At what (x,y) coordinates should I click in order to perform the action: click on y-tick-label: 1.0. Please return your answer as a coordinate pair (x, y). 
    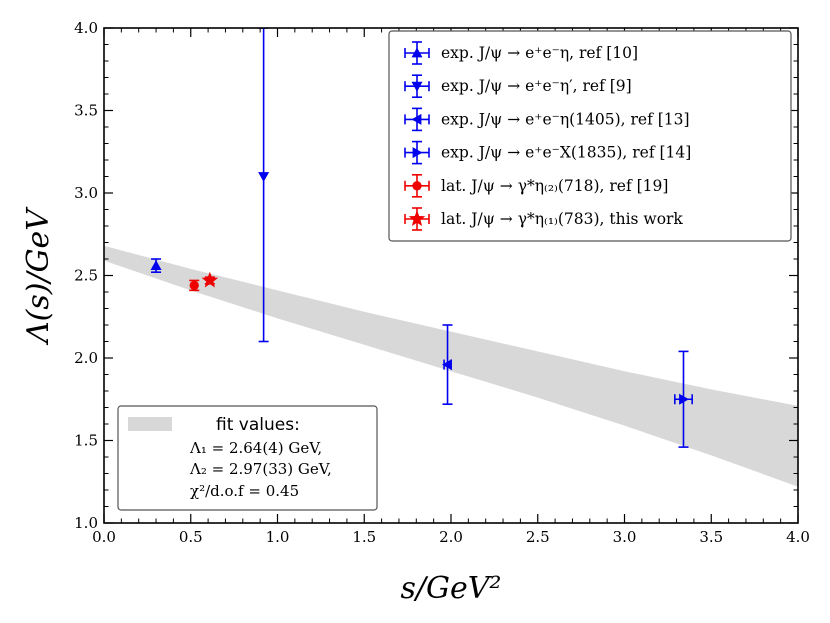
    Looking at the image, I should click on (86, 523).